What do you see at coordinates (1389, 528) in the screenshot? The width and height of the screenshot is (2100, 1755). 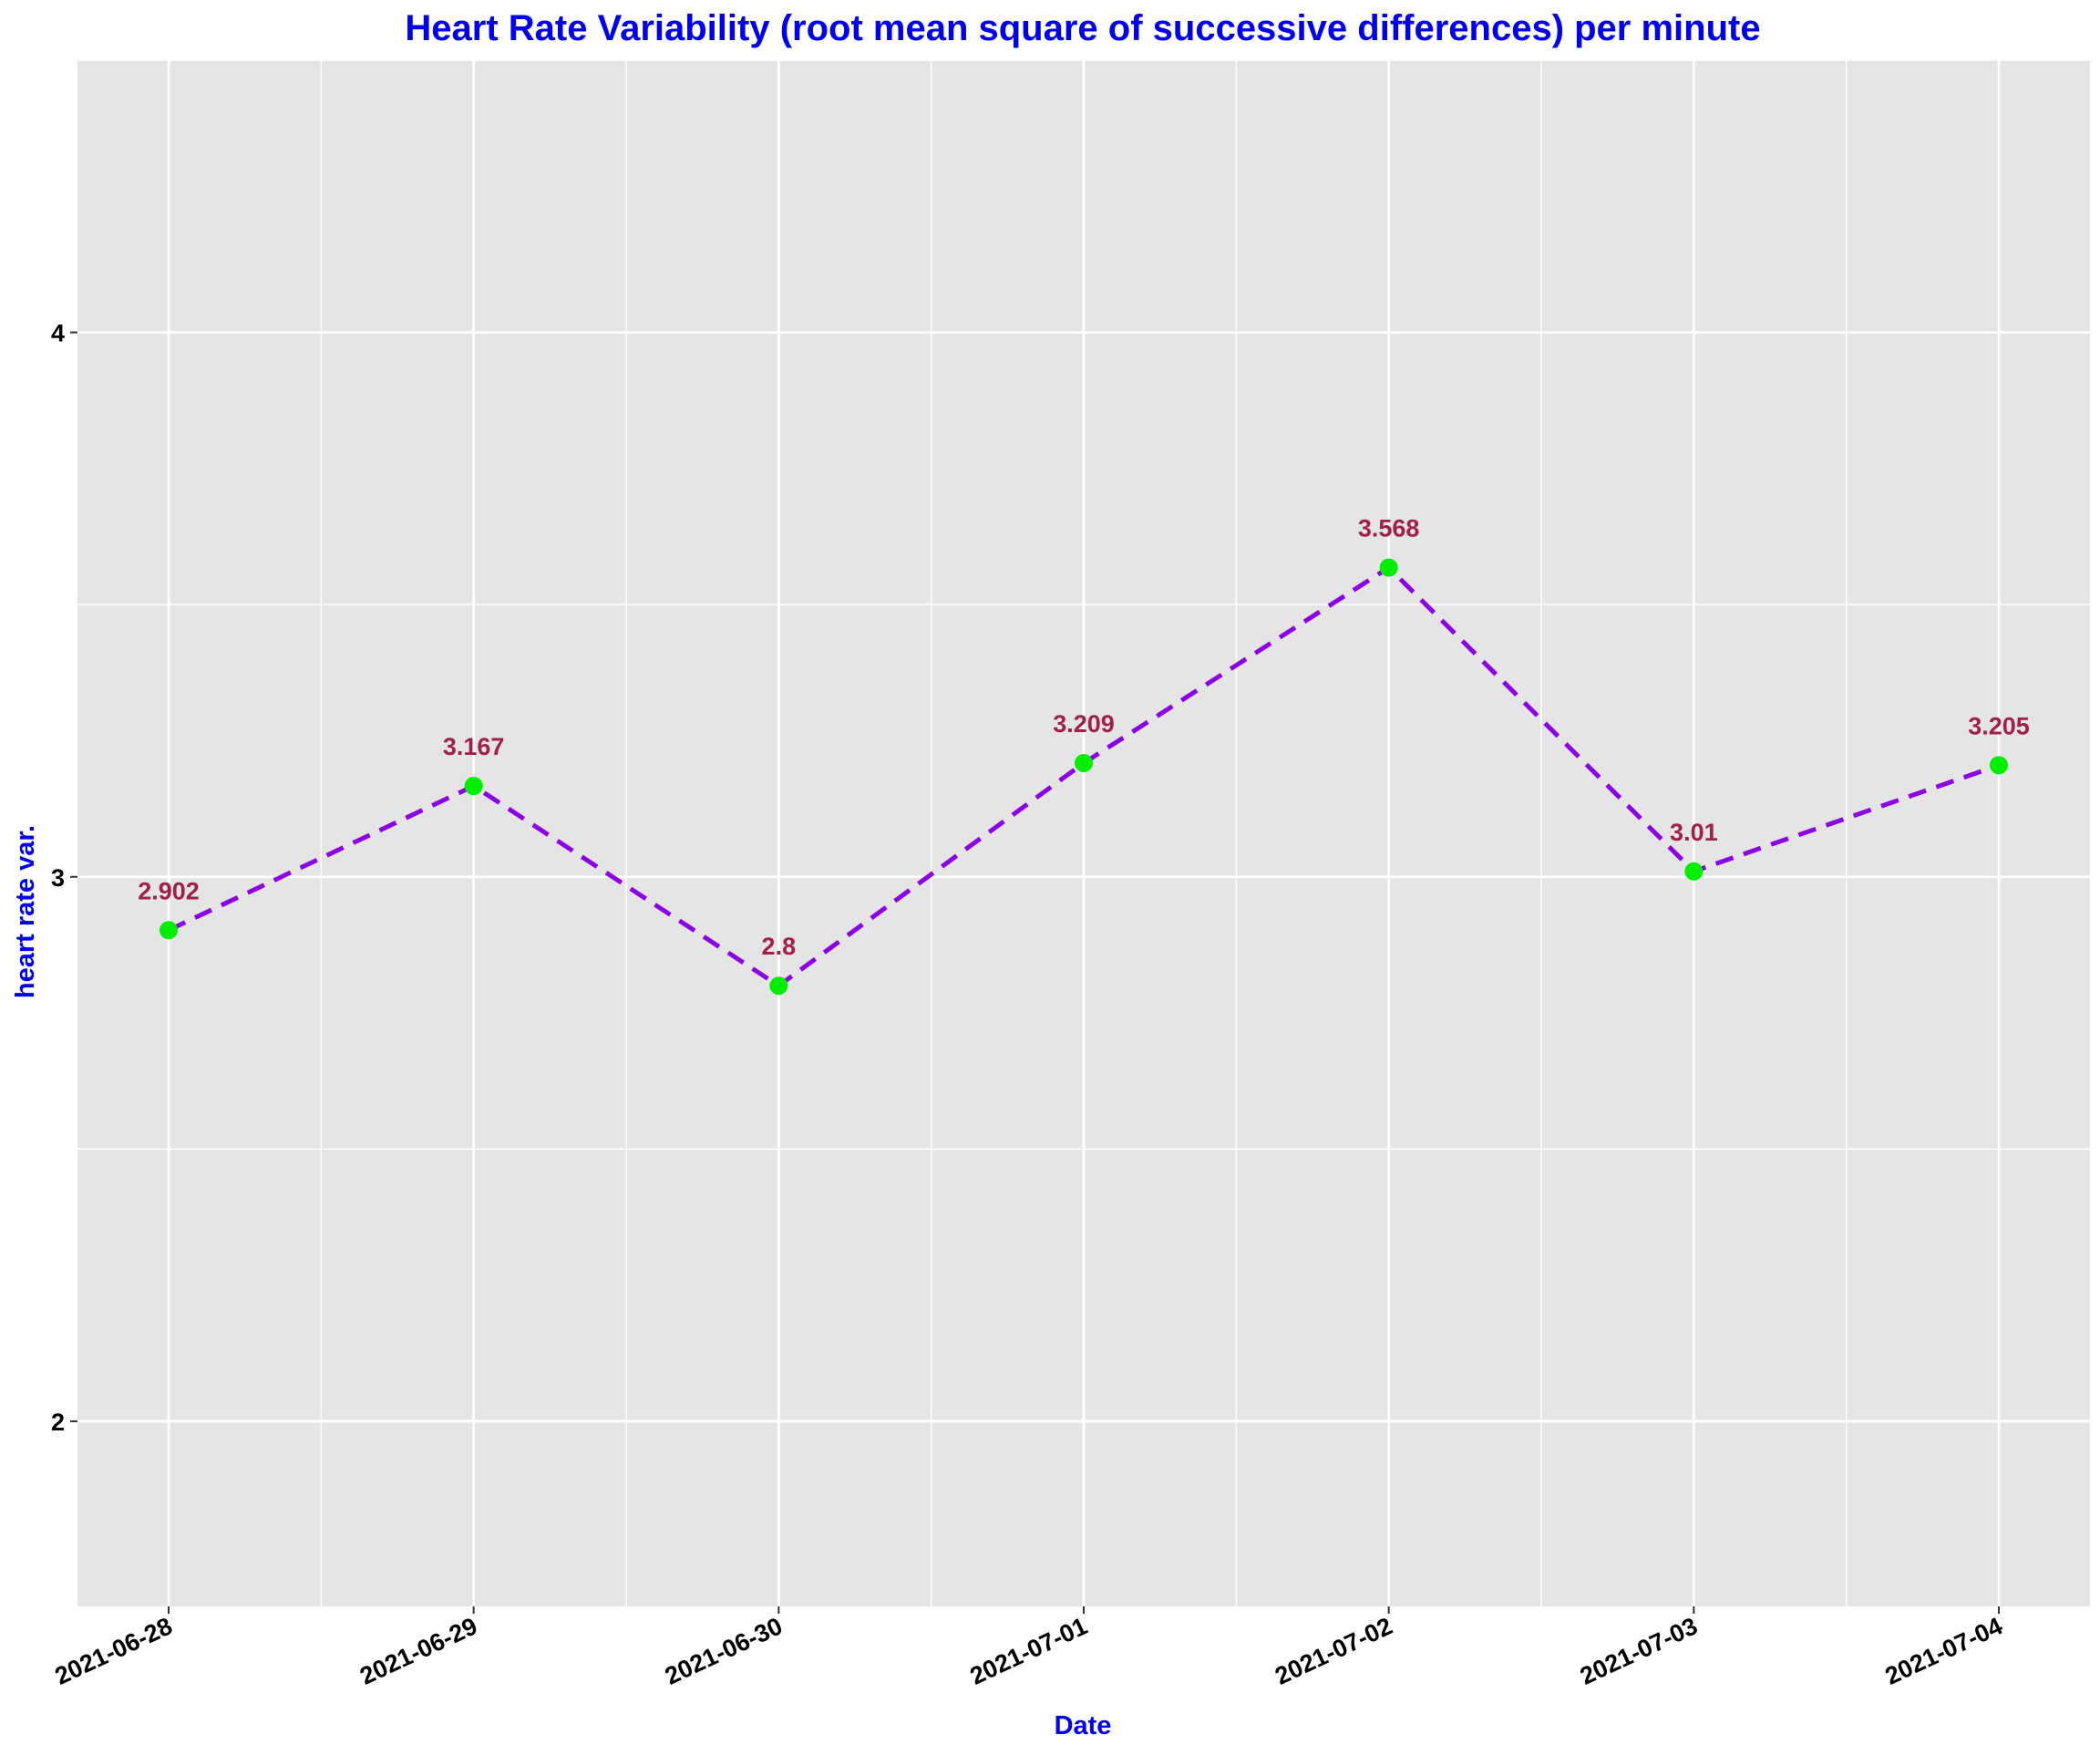 I see `data-label: 3.568` at bounding box center [1389, 528].